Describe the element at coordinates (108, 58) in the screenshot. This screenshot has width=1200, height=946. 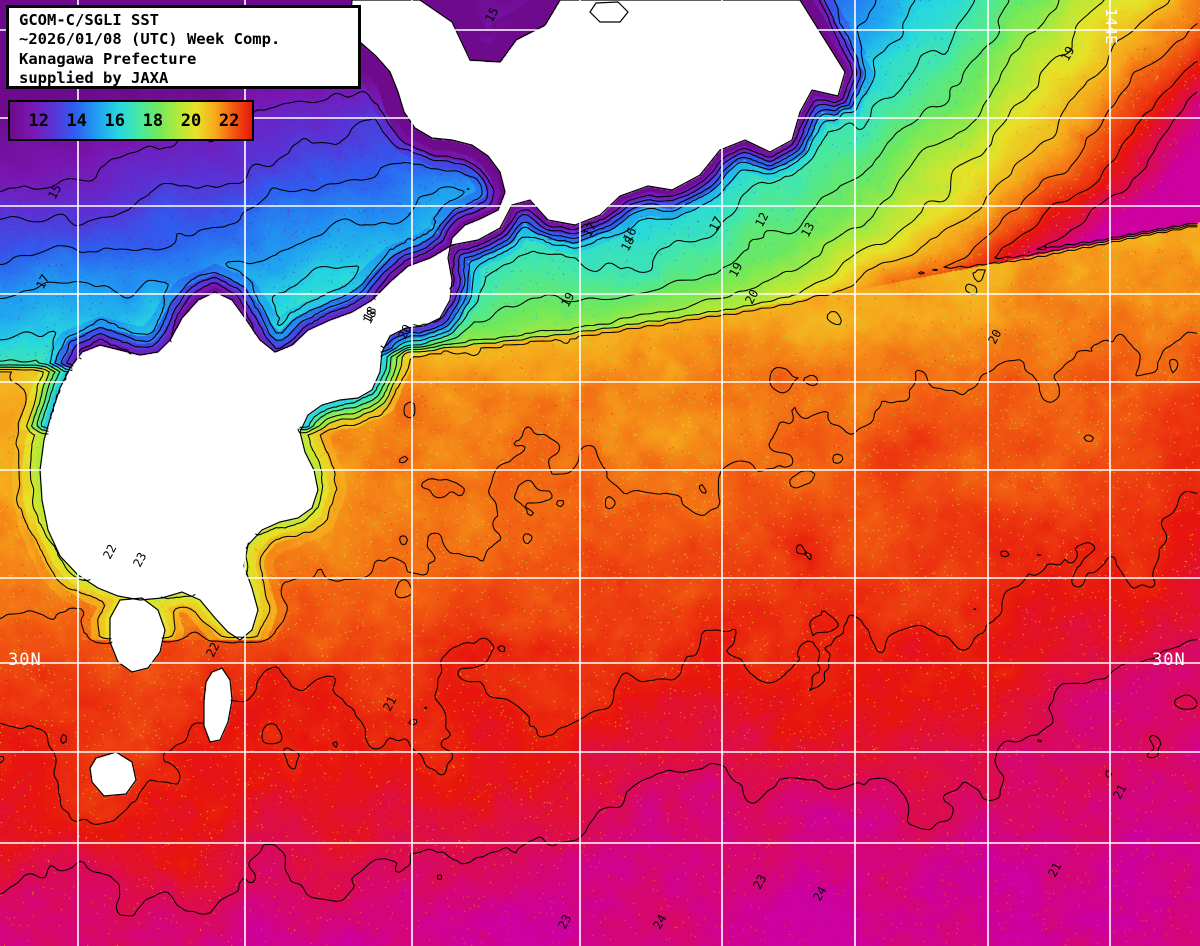
I see `title-line-region: Kanagawa Prefecture` at that location.